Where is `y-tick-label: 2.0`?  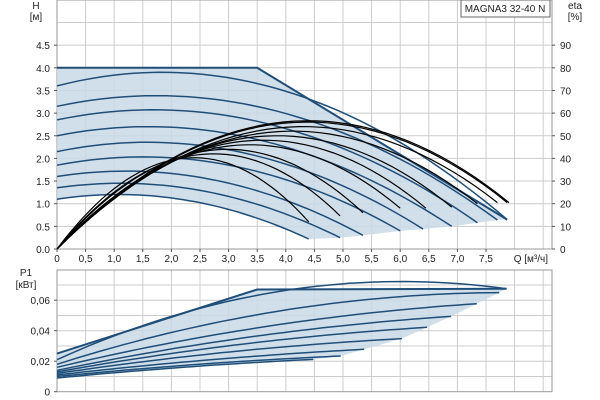
y-tick-label: 2.0 is located at coordinates (43, 159).